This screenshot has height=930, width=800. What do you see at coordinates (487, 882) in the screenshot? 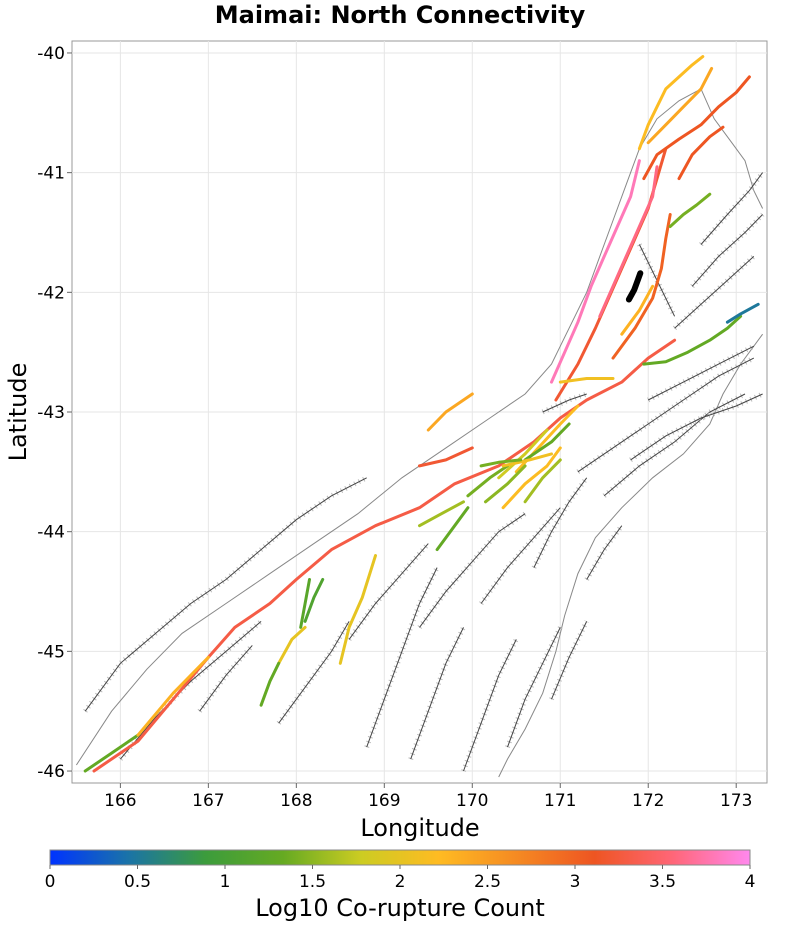
I see `colorbar-tick-label: 2.5` at bounding box center [487, 882].